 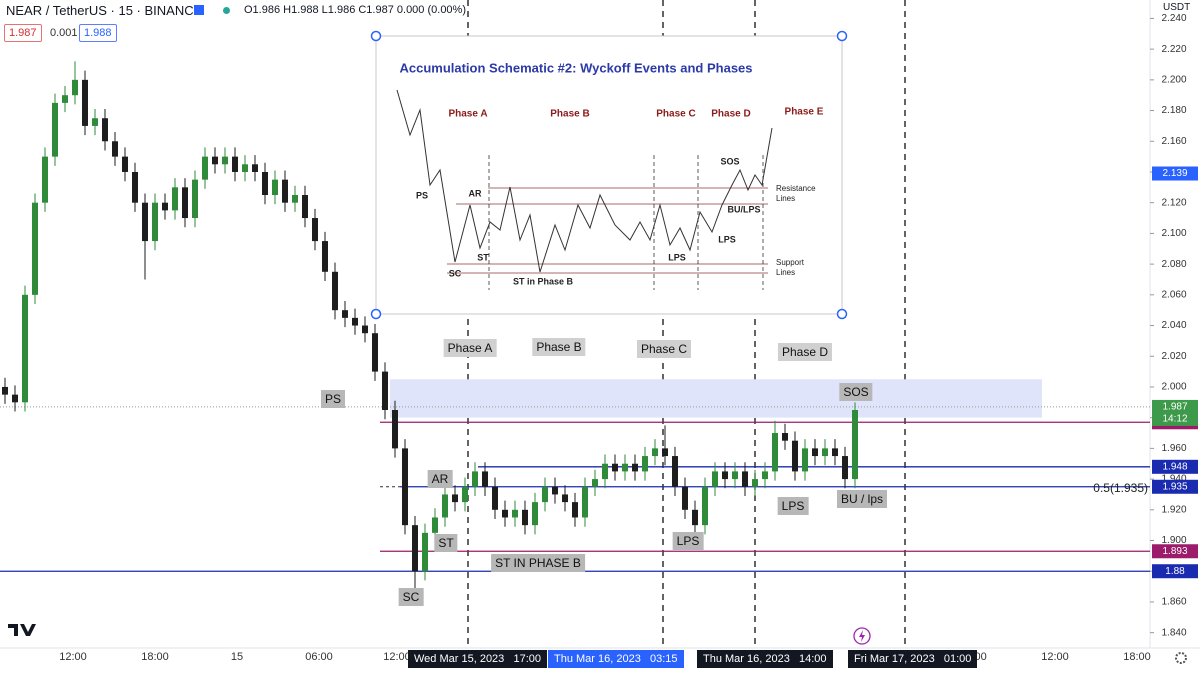 I want to click on y-tick-label: 2.080, so click(x=1173, y=264).